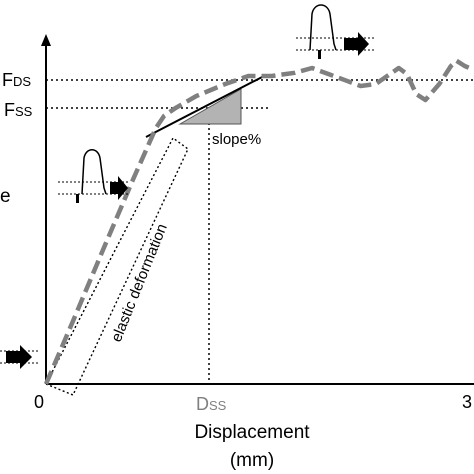 The image size is (474, 474). Describe the element at coordinates (210, 106) in the screenshot. I see `slope-triangle` at that location.